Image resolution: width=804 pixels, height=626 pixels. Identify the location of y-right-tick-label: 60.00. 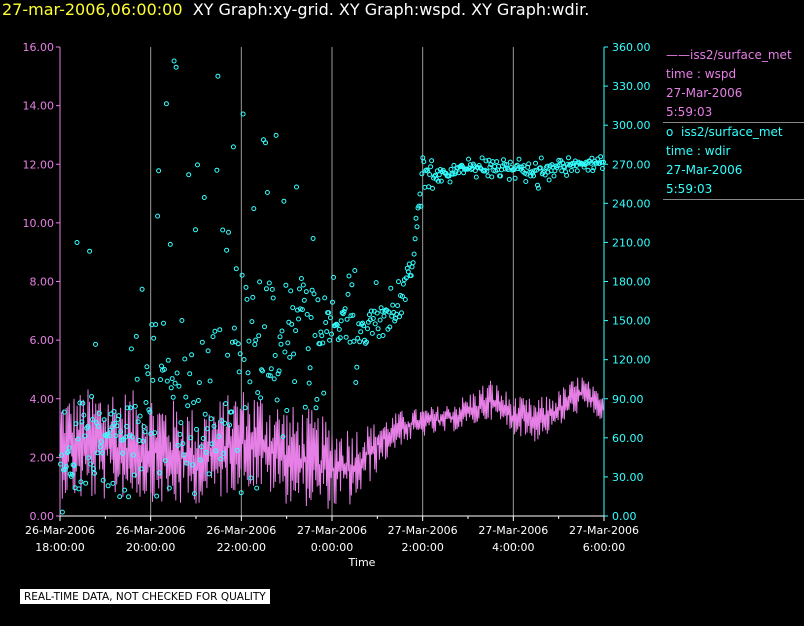
(628, 438).